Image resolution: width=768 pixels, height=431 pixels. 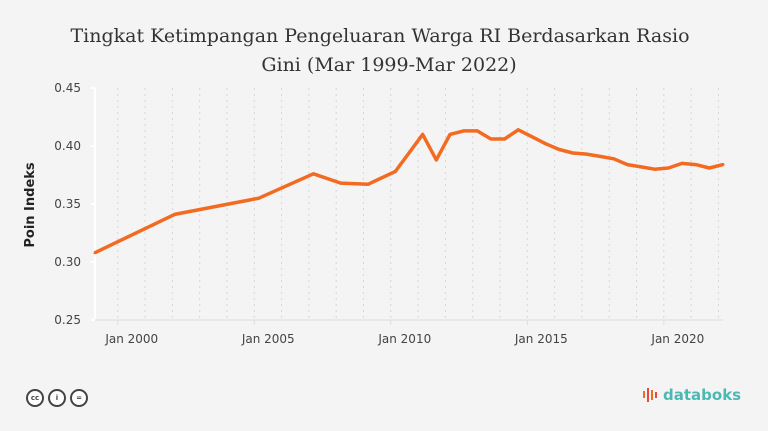 What do you see at coordinates (30, 205) in the screenshot?
I see `y-axis-label: Poin Indeks` at bounding box center [30, 205].